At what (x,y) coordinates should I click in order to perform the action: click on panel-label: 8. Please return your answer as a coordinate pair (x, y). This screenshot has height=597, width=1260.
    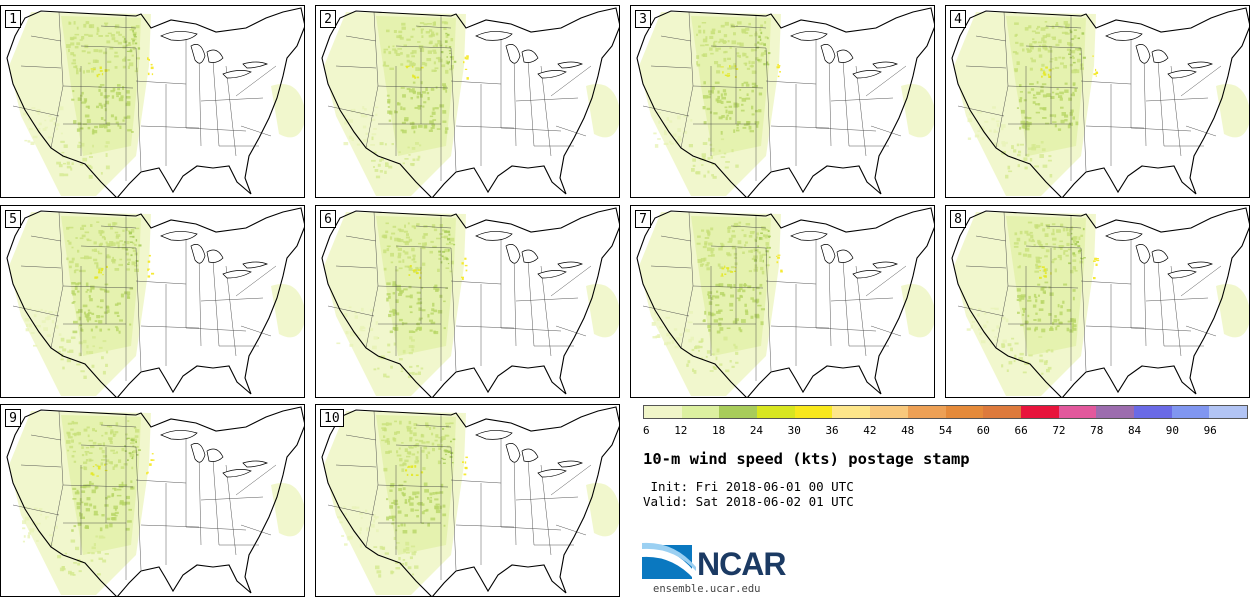
    Looking at the image, I should click on (958, 219).